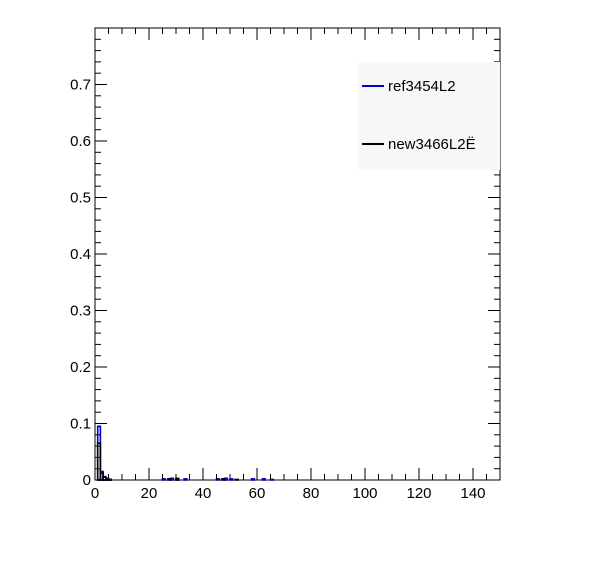 Image resolution: width=596 pixels, height=572 pixels. I want to click on x-tick-label: 40, so click(203, 493).